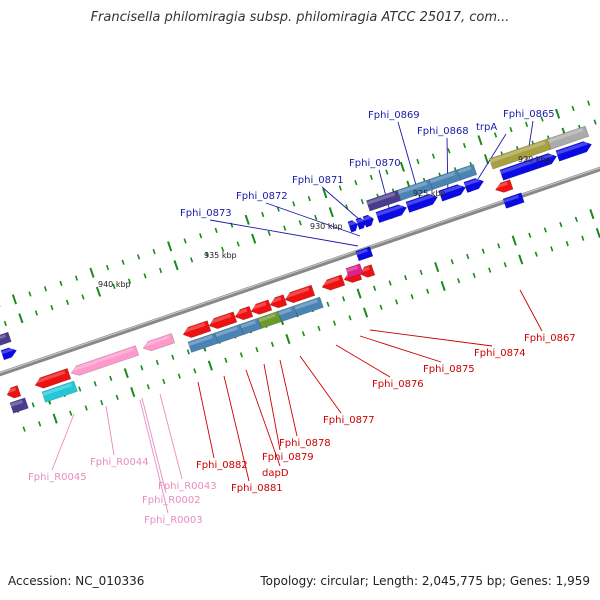 The image size is (600, 600). I want to click on gene-label-reverse: Fphi_0881, so click(257, 488).